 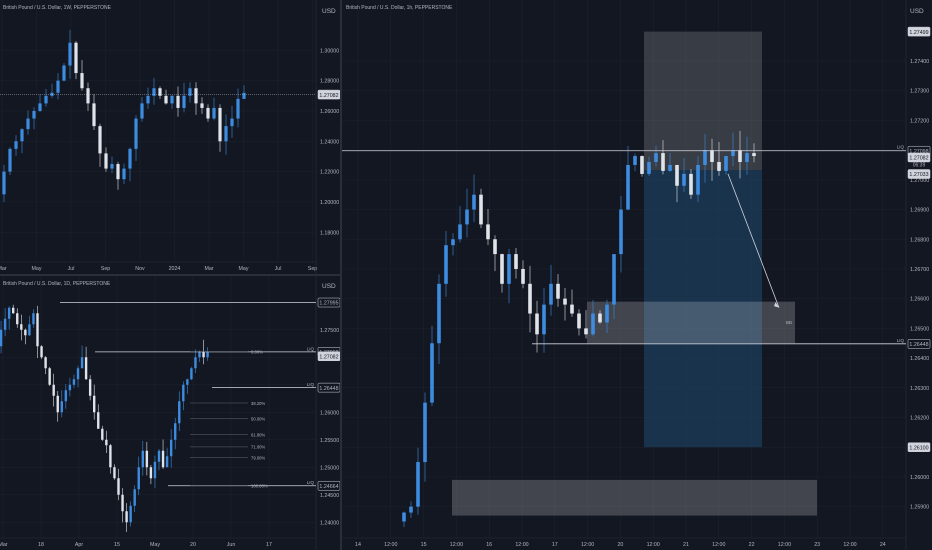 I want to click on hourly-entry-price-tag: 1.27033, so click(x=918, y=175).